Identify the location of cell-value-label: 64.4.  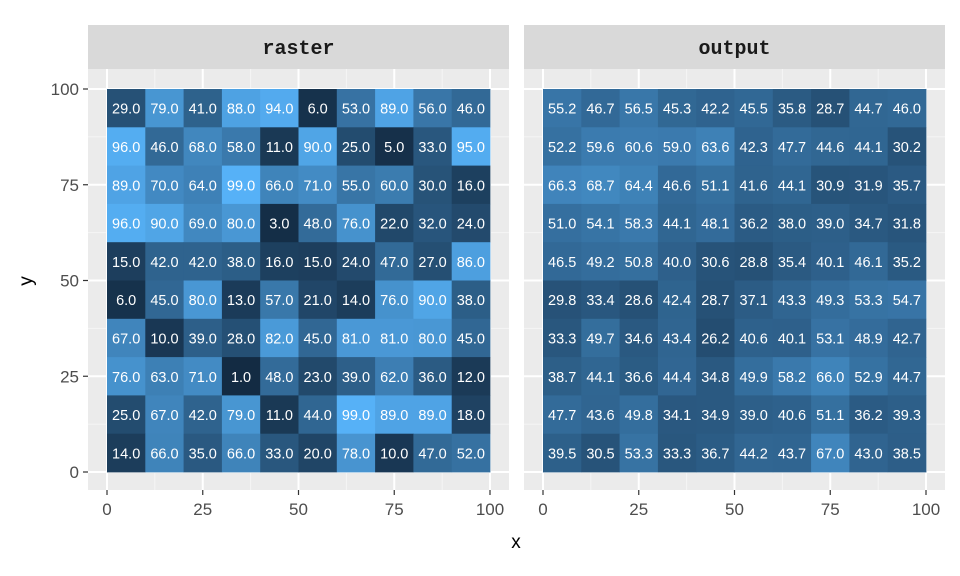
(639, 186).